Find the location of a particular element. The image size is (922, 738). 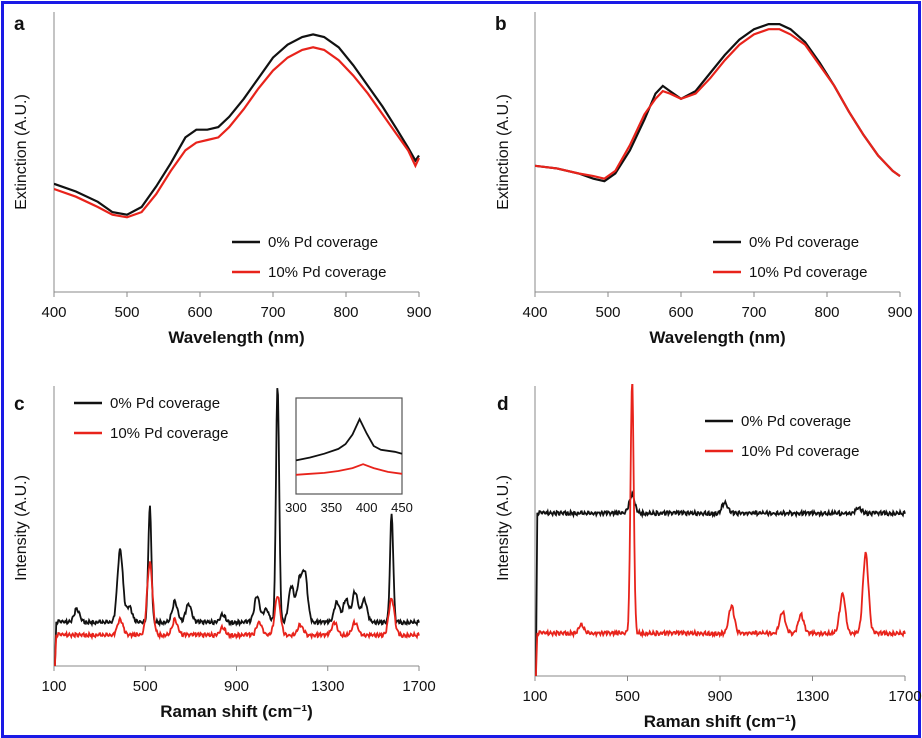

inset-tick-label: 400 is located at coordinates (367, 507).